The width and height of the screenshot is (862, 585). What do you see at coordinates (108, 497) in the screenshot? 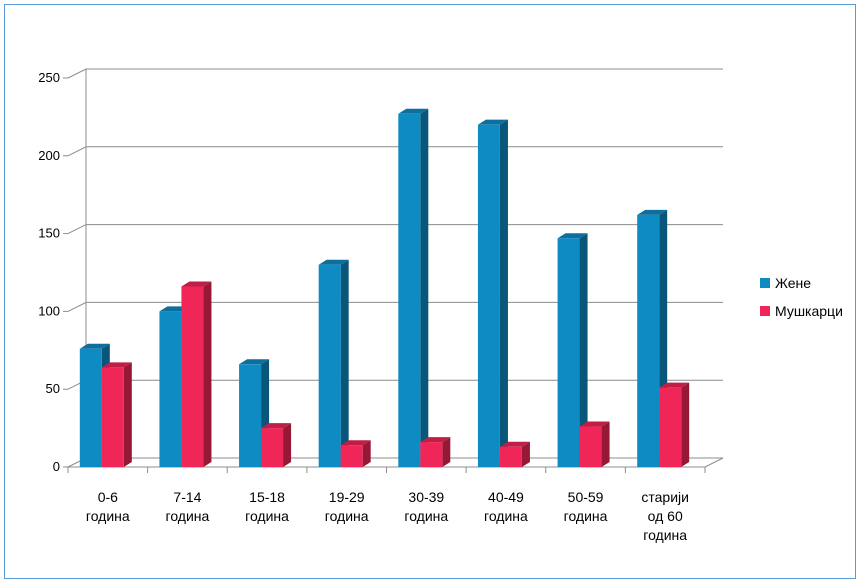
I see `x-tick-label: 0-6` at bounding box center [108, 497].